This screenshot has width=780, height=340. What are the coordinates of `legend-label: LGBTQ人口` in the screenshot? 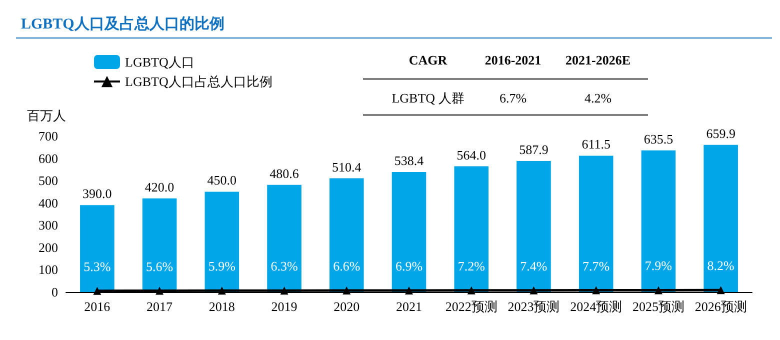 It's located at (159, 62).